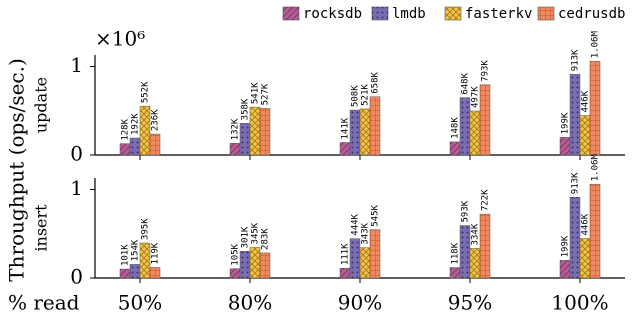  What do you see at coordinates (409, 14) in the screenshot?
I see `legend-label: lmdb` at bounding box center [409, 14].